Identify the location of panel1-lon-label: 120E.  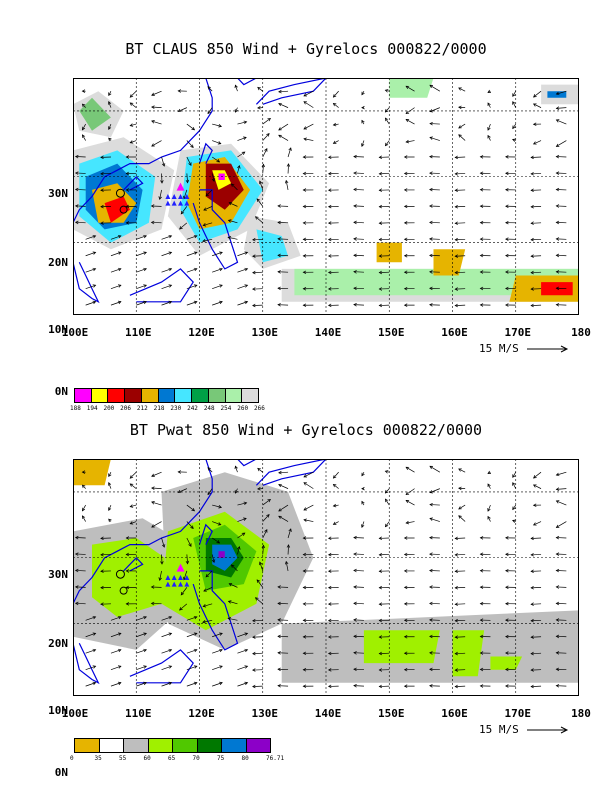
(201, 332).